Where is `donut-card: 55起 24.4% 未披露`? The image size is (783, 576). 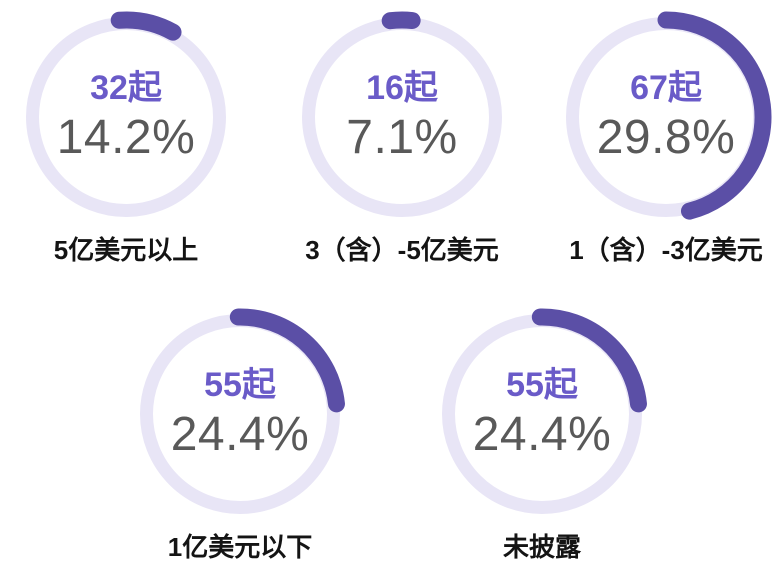 donut-card: 55起 24.4% 未披露 is located at coordinates (542, 439).